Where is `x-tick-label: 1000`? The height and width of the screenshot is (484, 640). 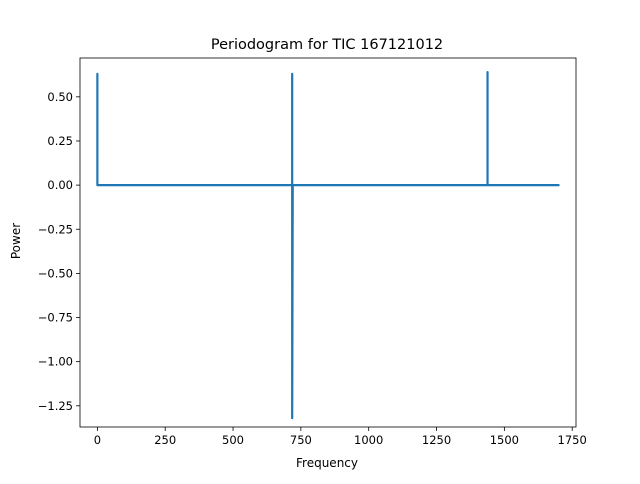
x-tick-label: 1000 is located at coordinates (368, 440).